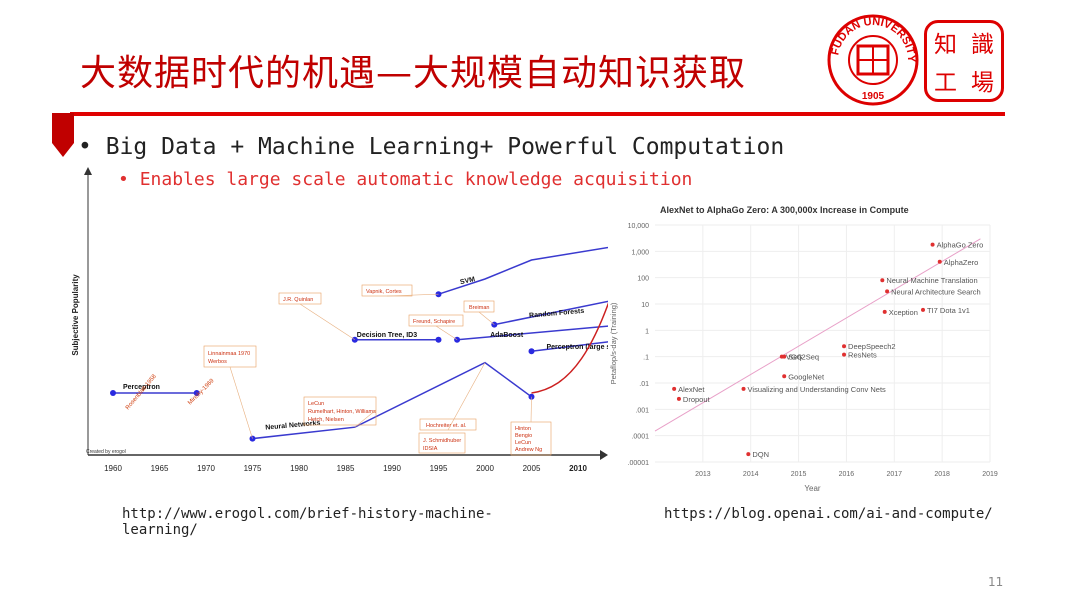  What do you see at coordinates (392, 468) in the screenshot?
I see `x-tick-label: 1990` at bounding box center [392, 468].